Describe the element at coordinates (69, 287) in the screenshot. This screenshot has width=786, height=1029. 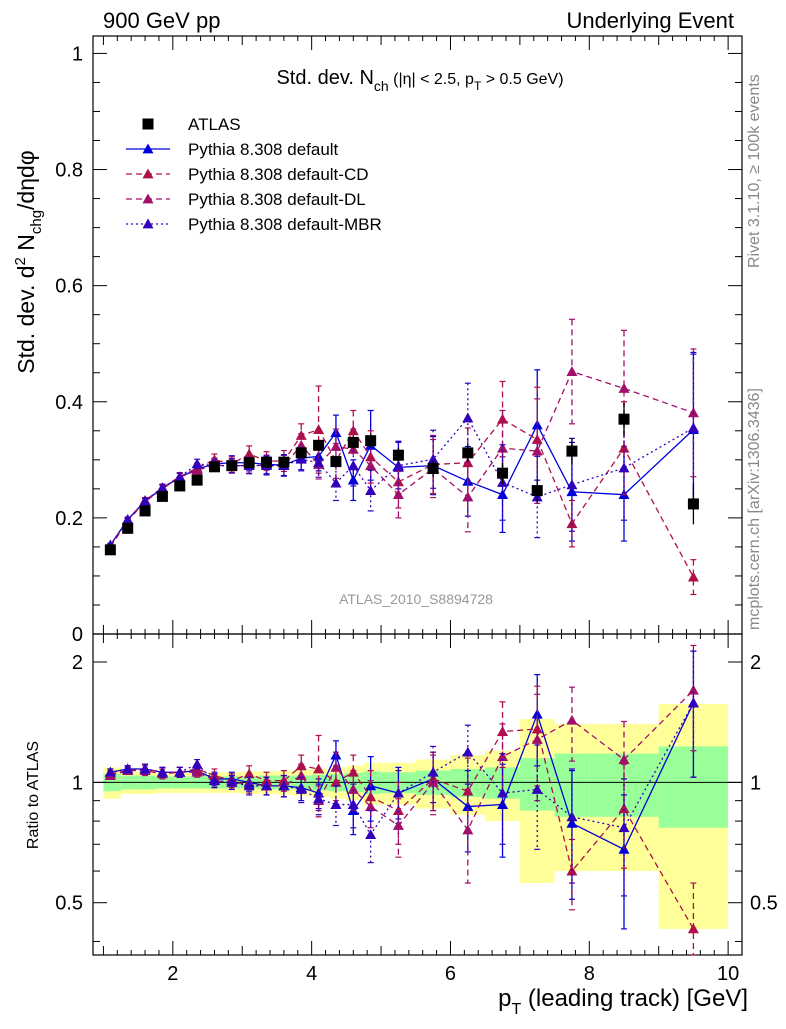
I see `y-tick-label: 0.6` at that location.